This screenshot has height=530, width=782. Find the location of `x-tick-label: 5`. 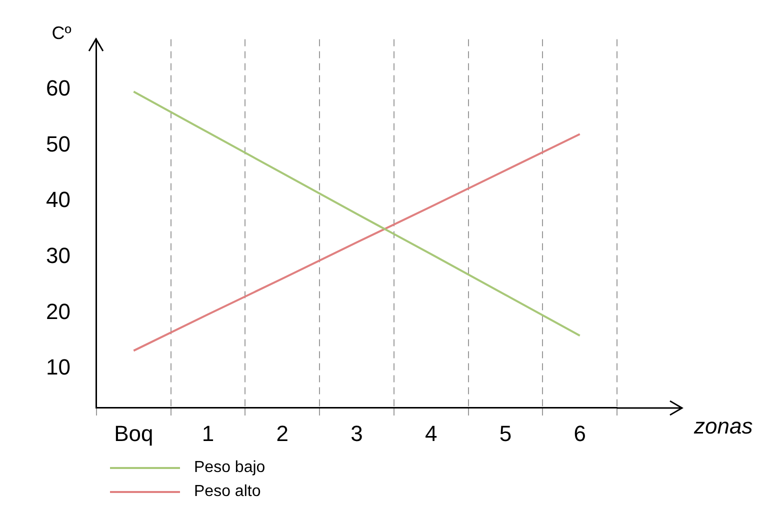

x-tick-label: 5 is located at coordinates (505, 433).